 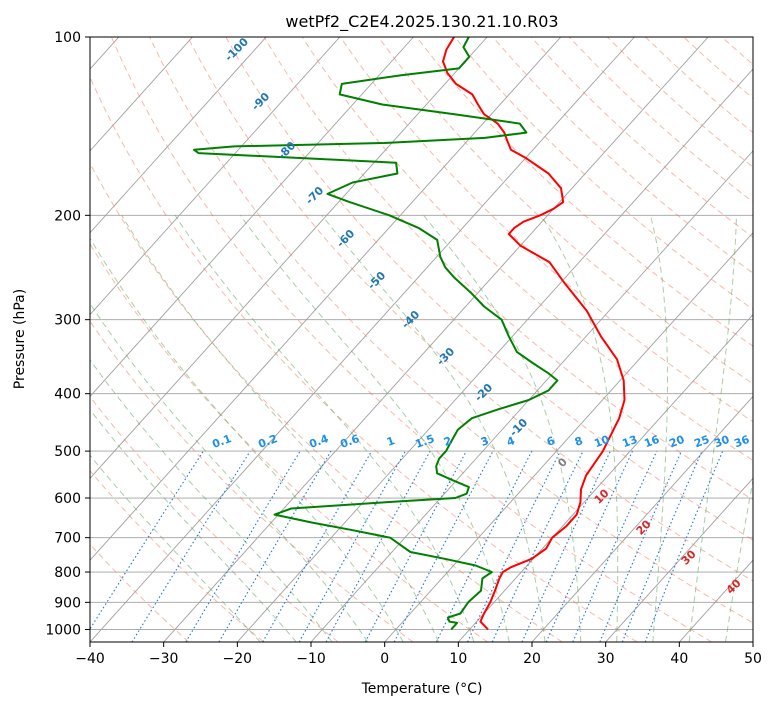 I want to click on y-tick-label: 500, so click(x=67, y=452).